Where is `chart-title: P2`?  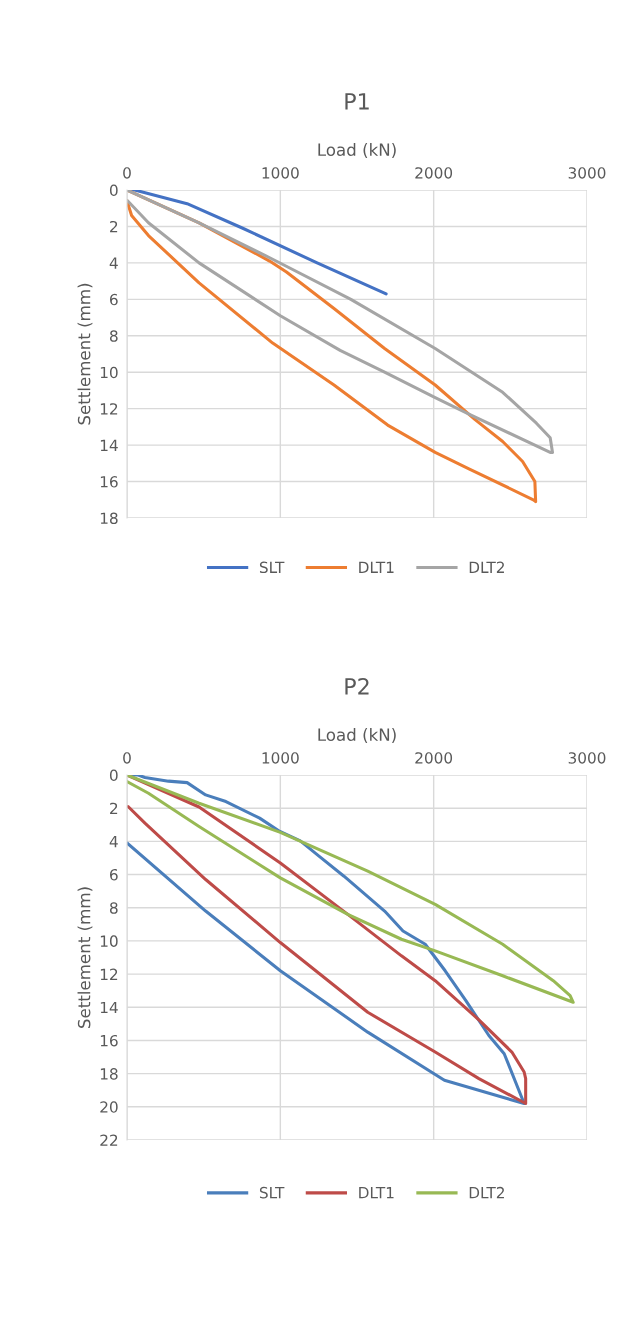
chart-title: P2 is located at coordinates (357, 686).